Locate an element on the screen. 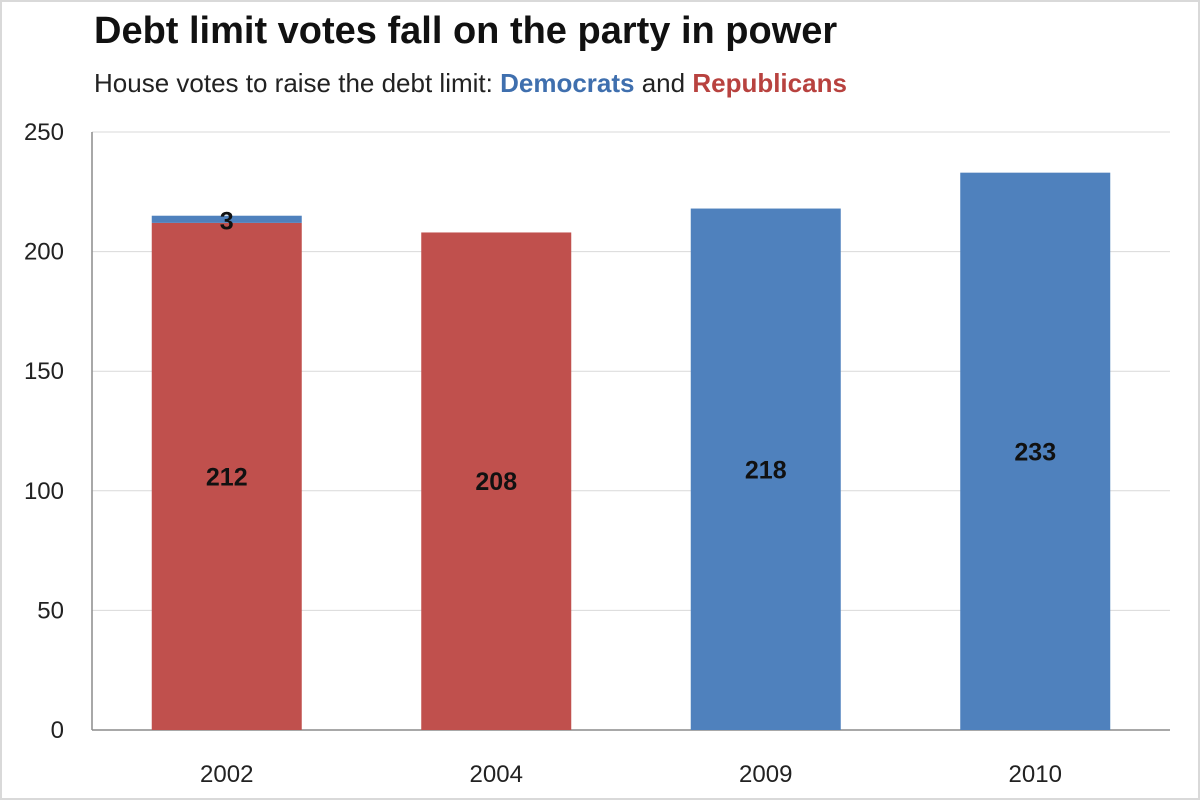 Image resolution: width=1200 pixels, height=800 pixels. bar-democrats-2002 is located at coordinates (226, 219).